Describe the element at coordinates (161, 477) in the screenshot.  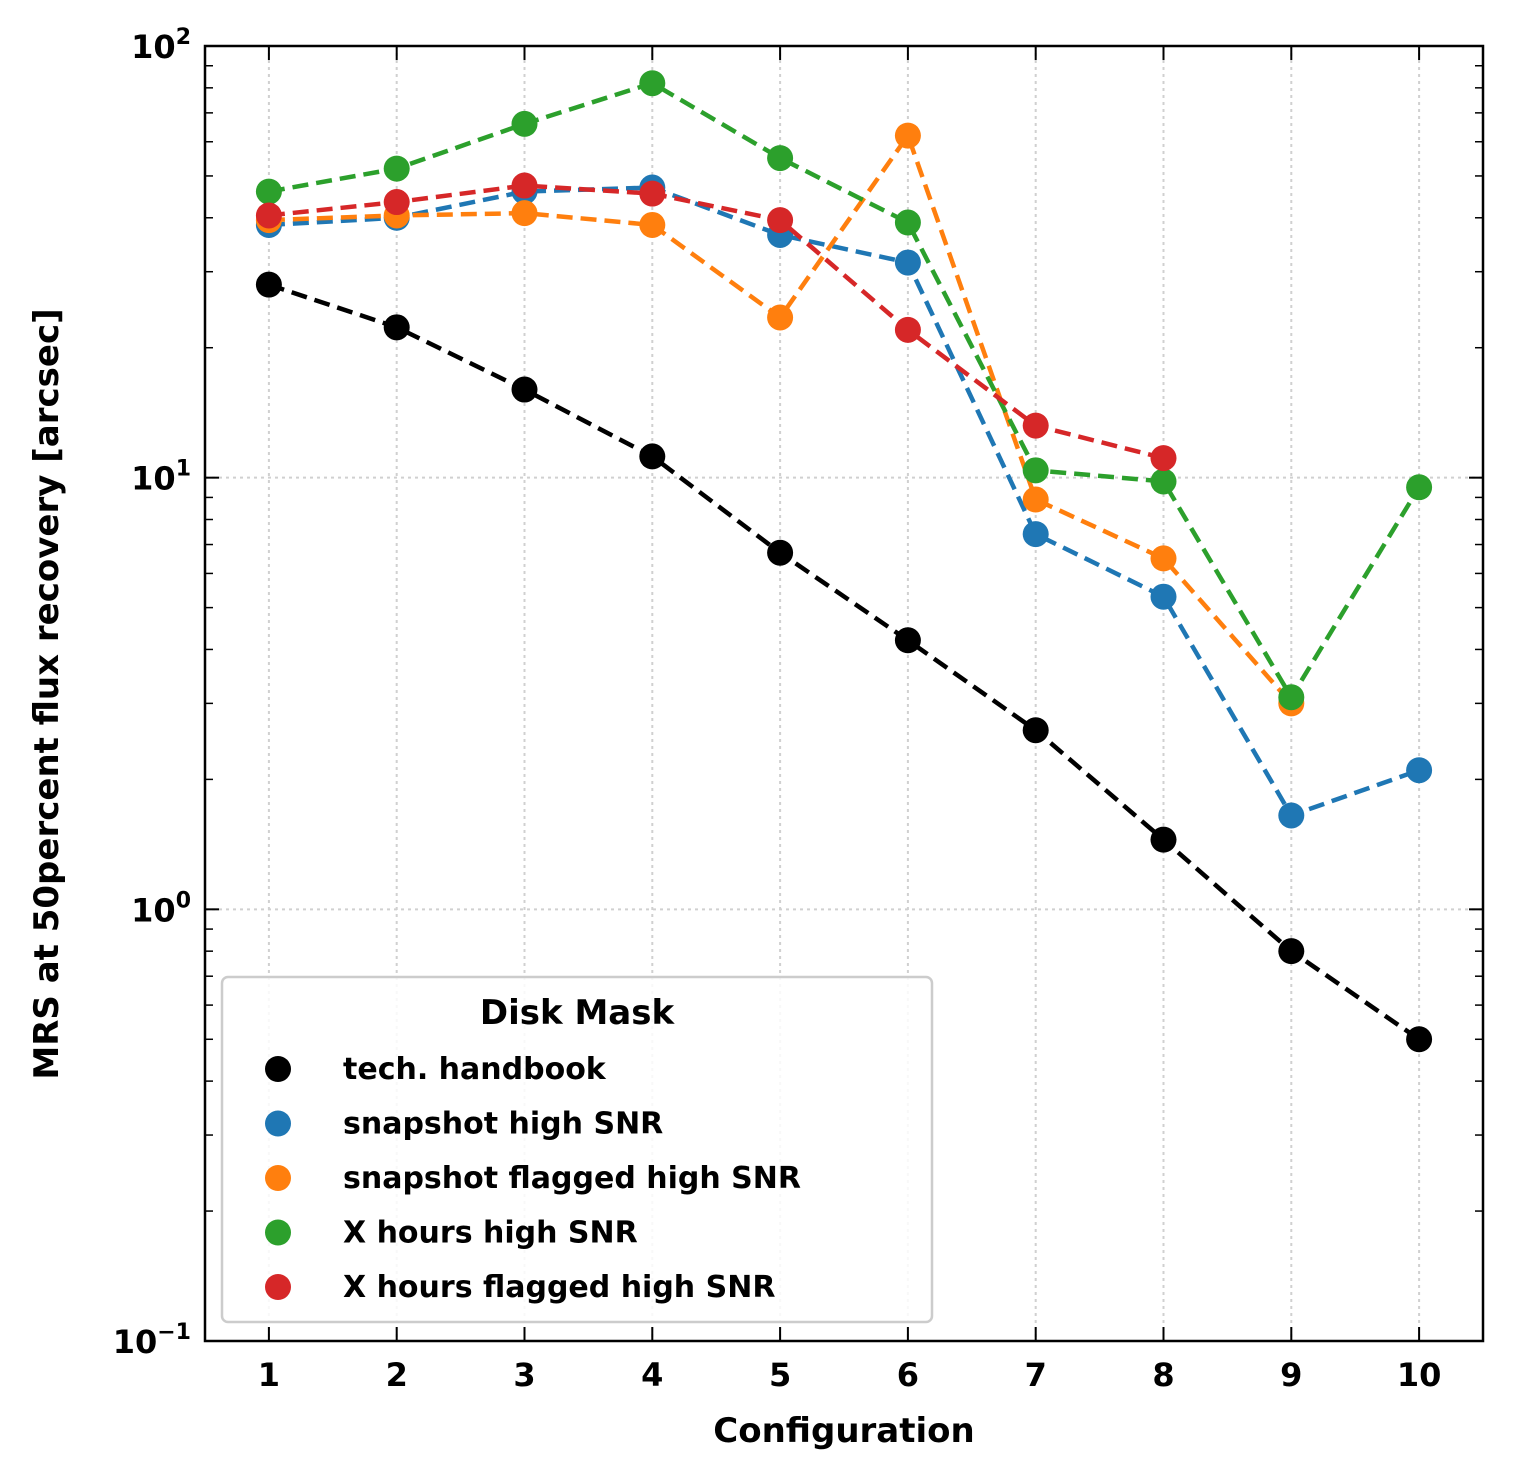
I see `y-tick-label: 10¹` at that location.